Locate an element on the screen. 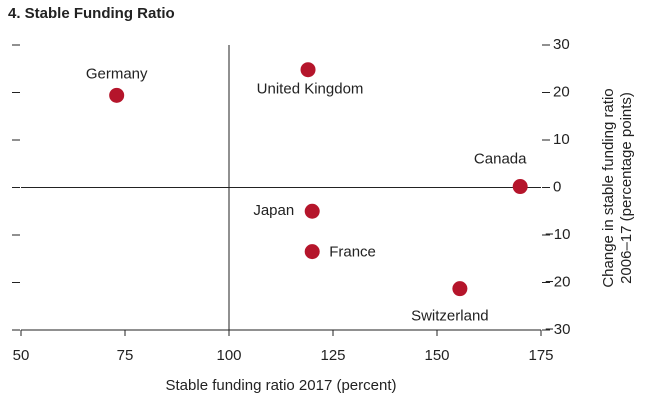  x-tick-label: 150 is located at coordinates (436, 355).